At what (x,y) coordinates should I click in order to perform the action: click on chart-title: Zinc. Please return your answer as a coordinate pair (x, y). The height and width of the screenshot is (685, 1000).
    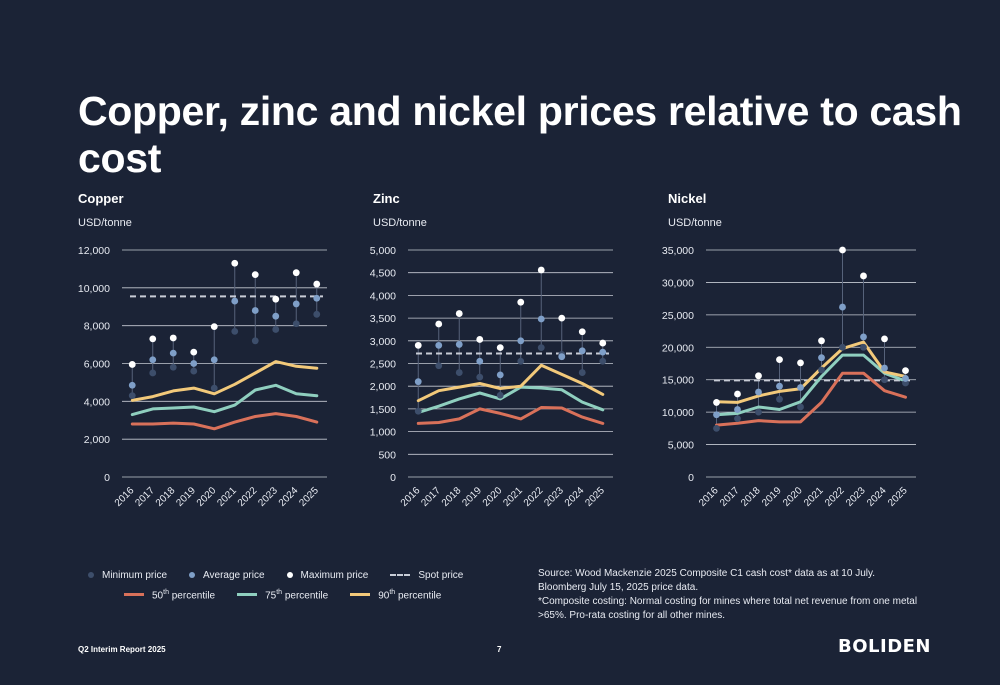
    Looking at the image, I should click on (386, 198).